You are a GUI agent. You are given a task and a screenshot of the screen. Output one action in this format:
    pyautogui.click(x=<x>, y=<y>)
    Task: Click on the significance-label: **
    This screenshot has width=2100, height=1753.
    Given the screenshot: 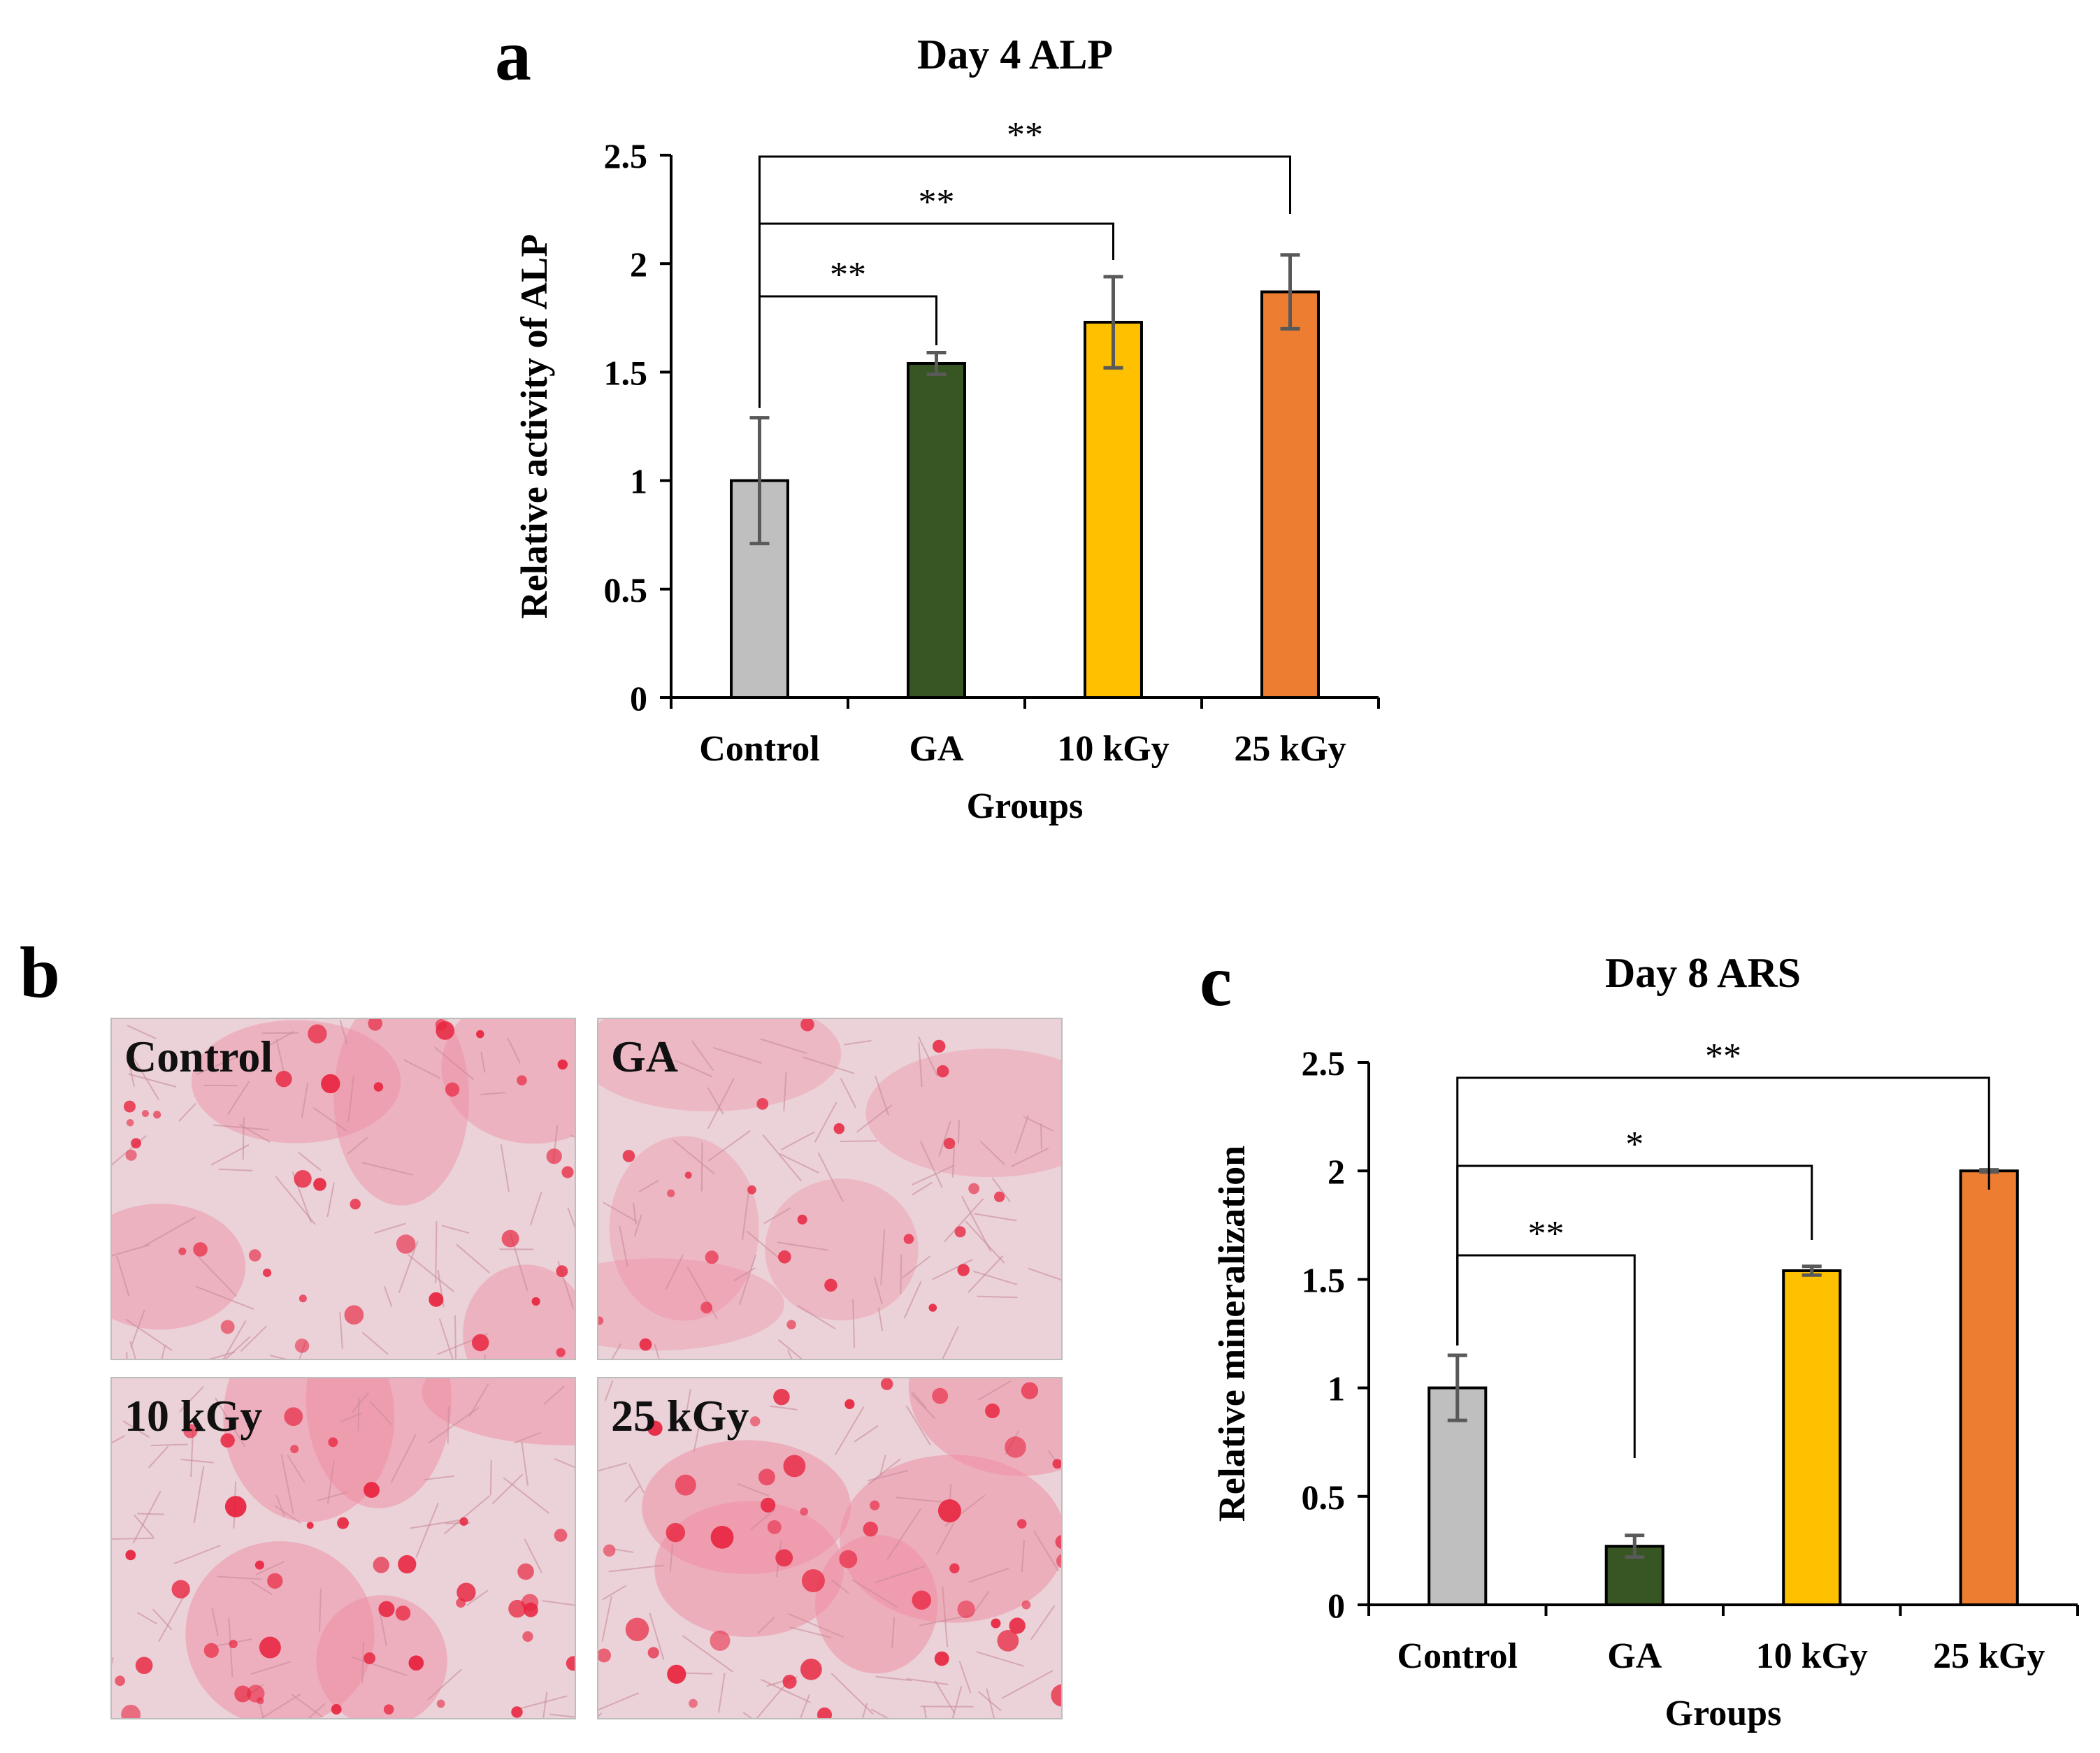 What is the action you would take?
    pyautogui.click(x=1547, y=1234)
    